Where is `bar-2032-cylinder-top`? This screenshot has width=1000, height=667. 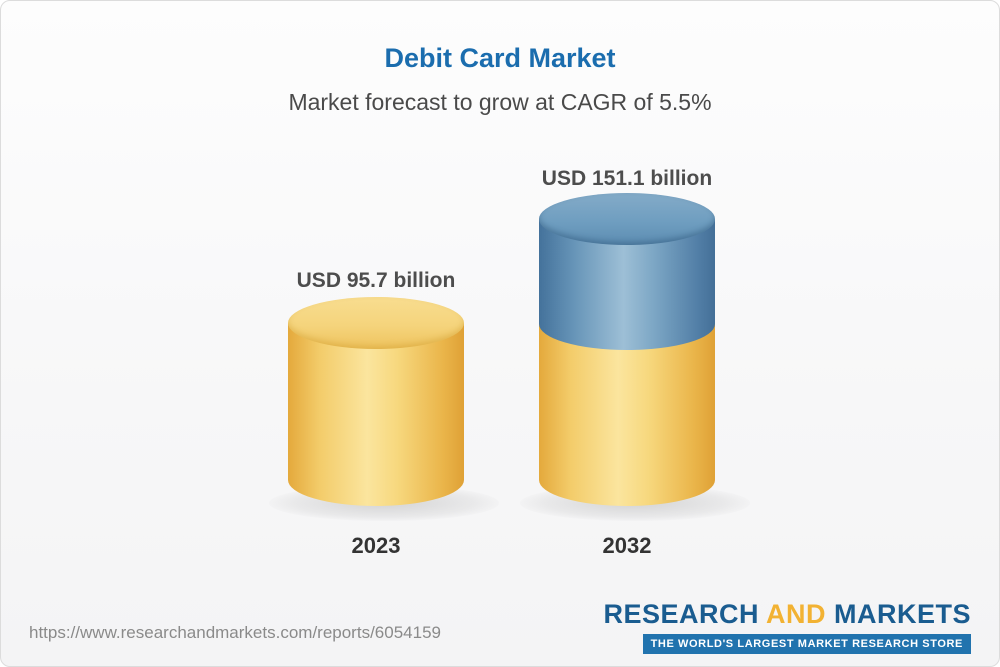
bar-2032-cylinder-top is located at coordinates (627, 219).